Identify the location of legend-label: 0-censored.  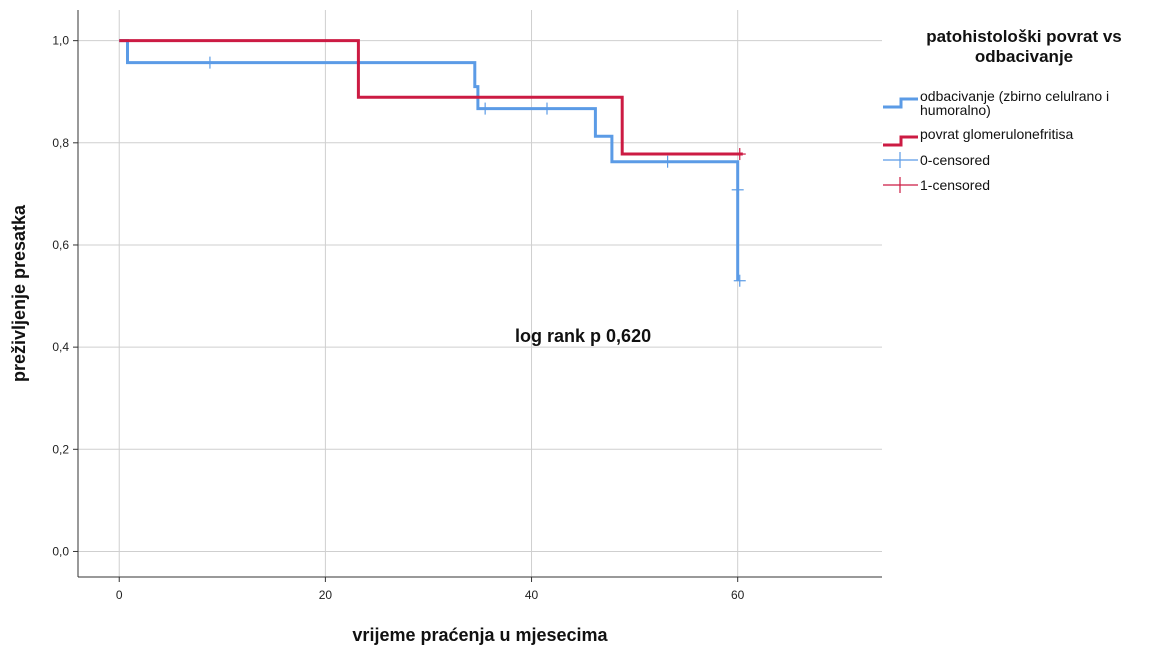
(955, 160).